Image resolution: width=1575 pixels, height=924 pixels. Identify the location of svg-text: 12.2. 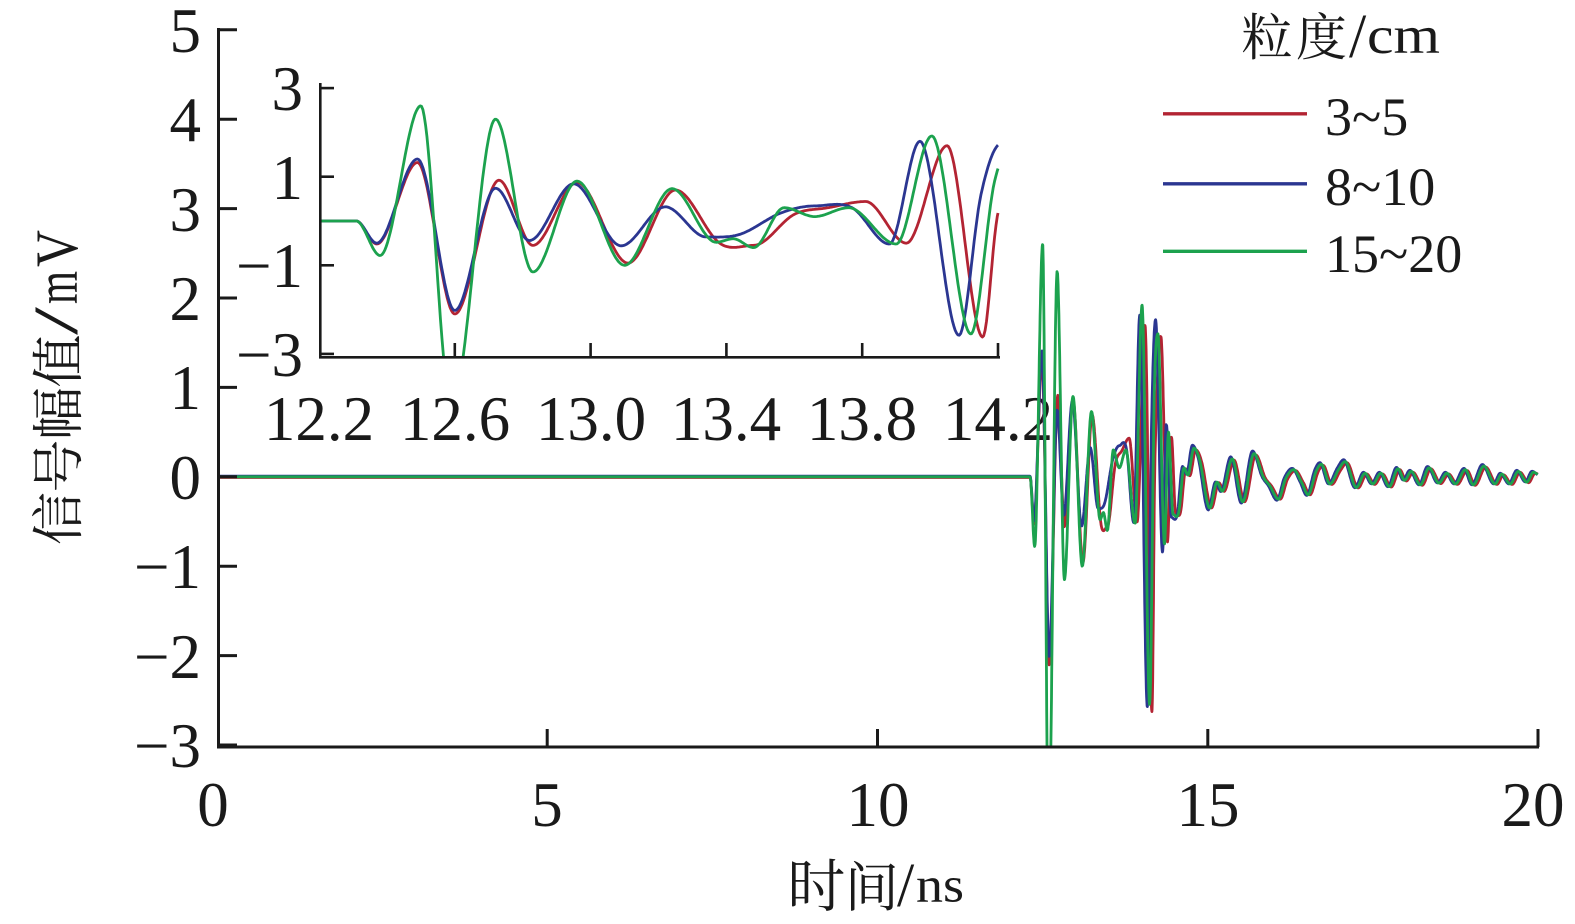
(319, 419).